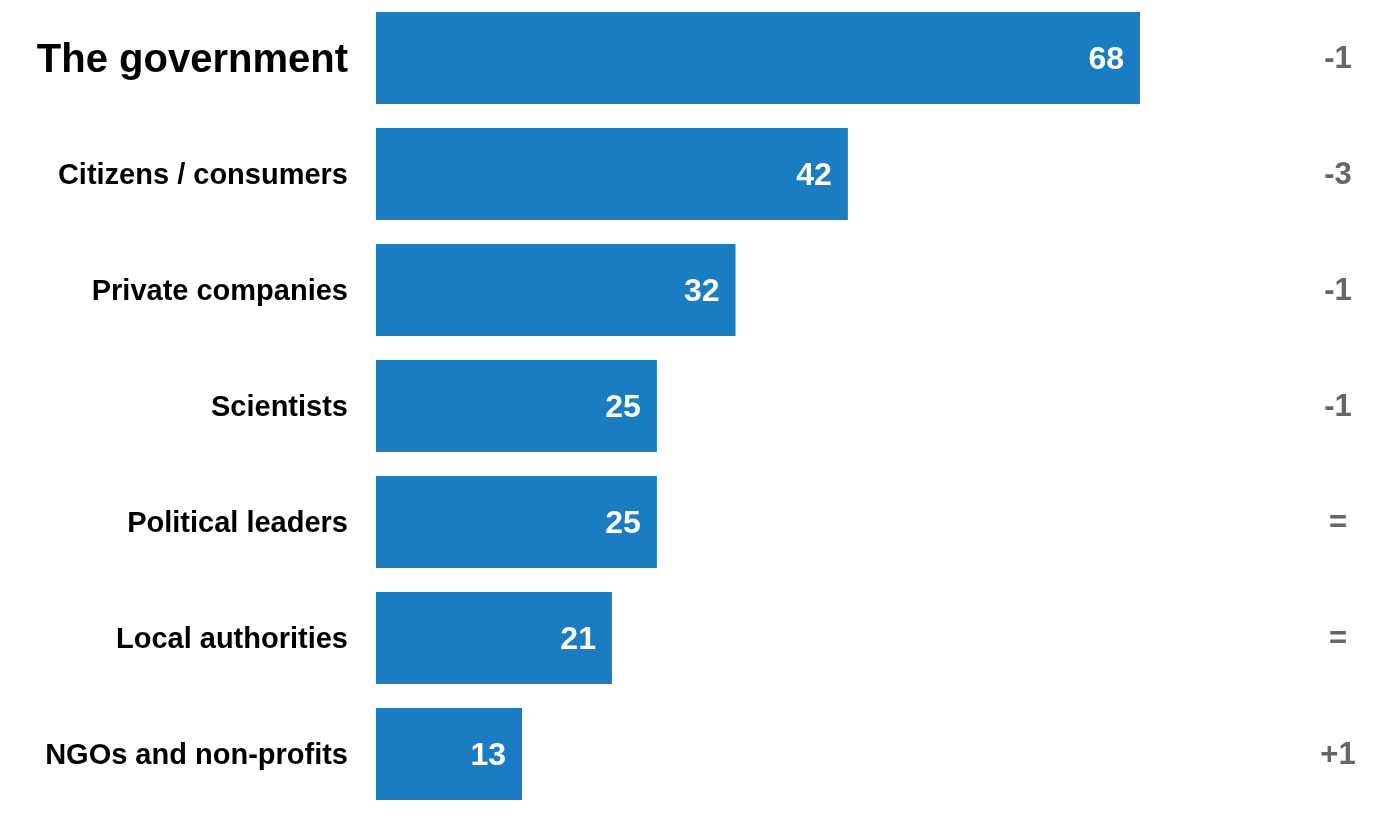  Describe the element at coordinates (196, 754) in the screenshot. I see `y-tick-label: NGOs and non-profits` at that location.